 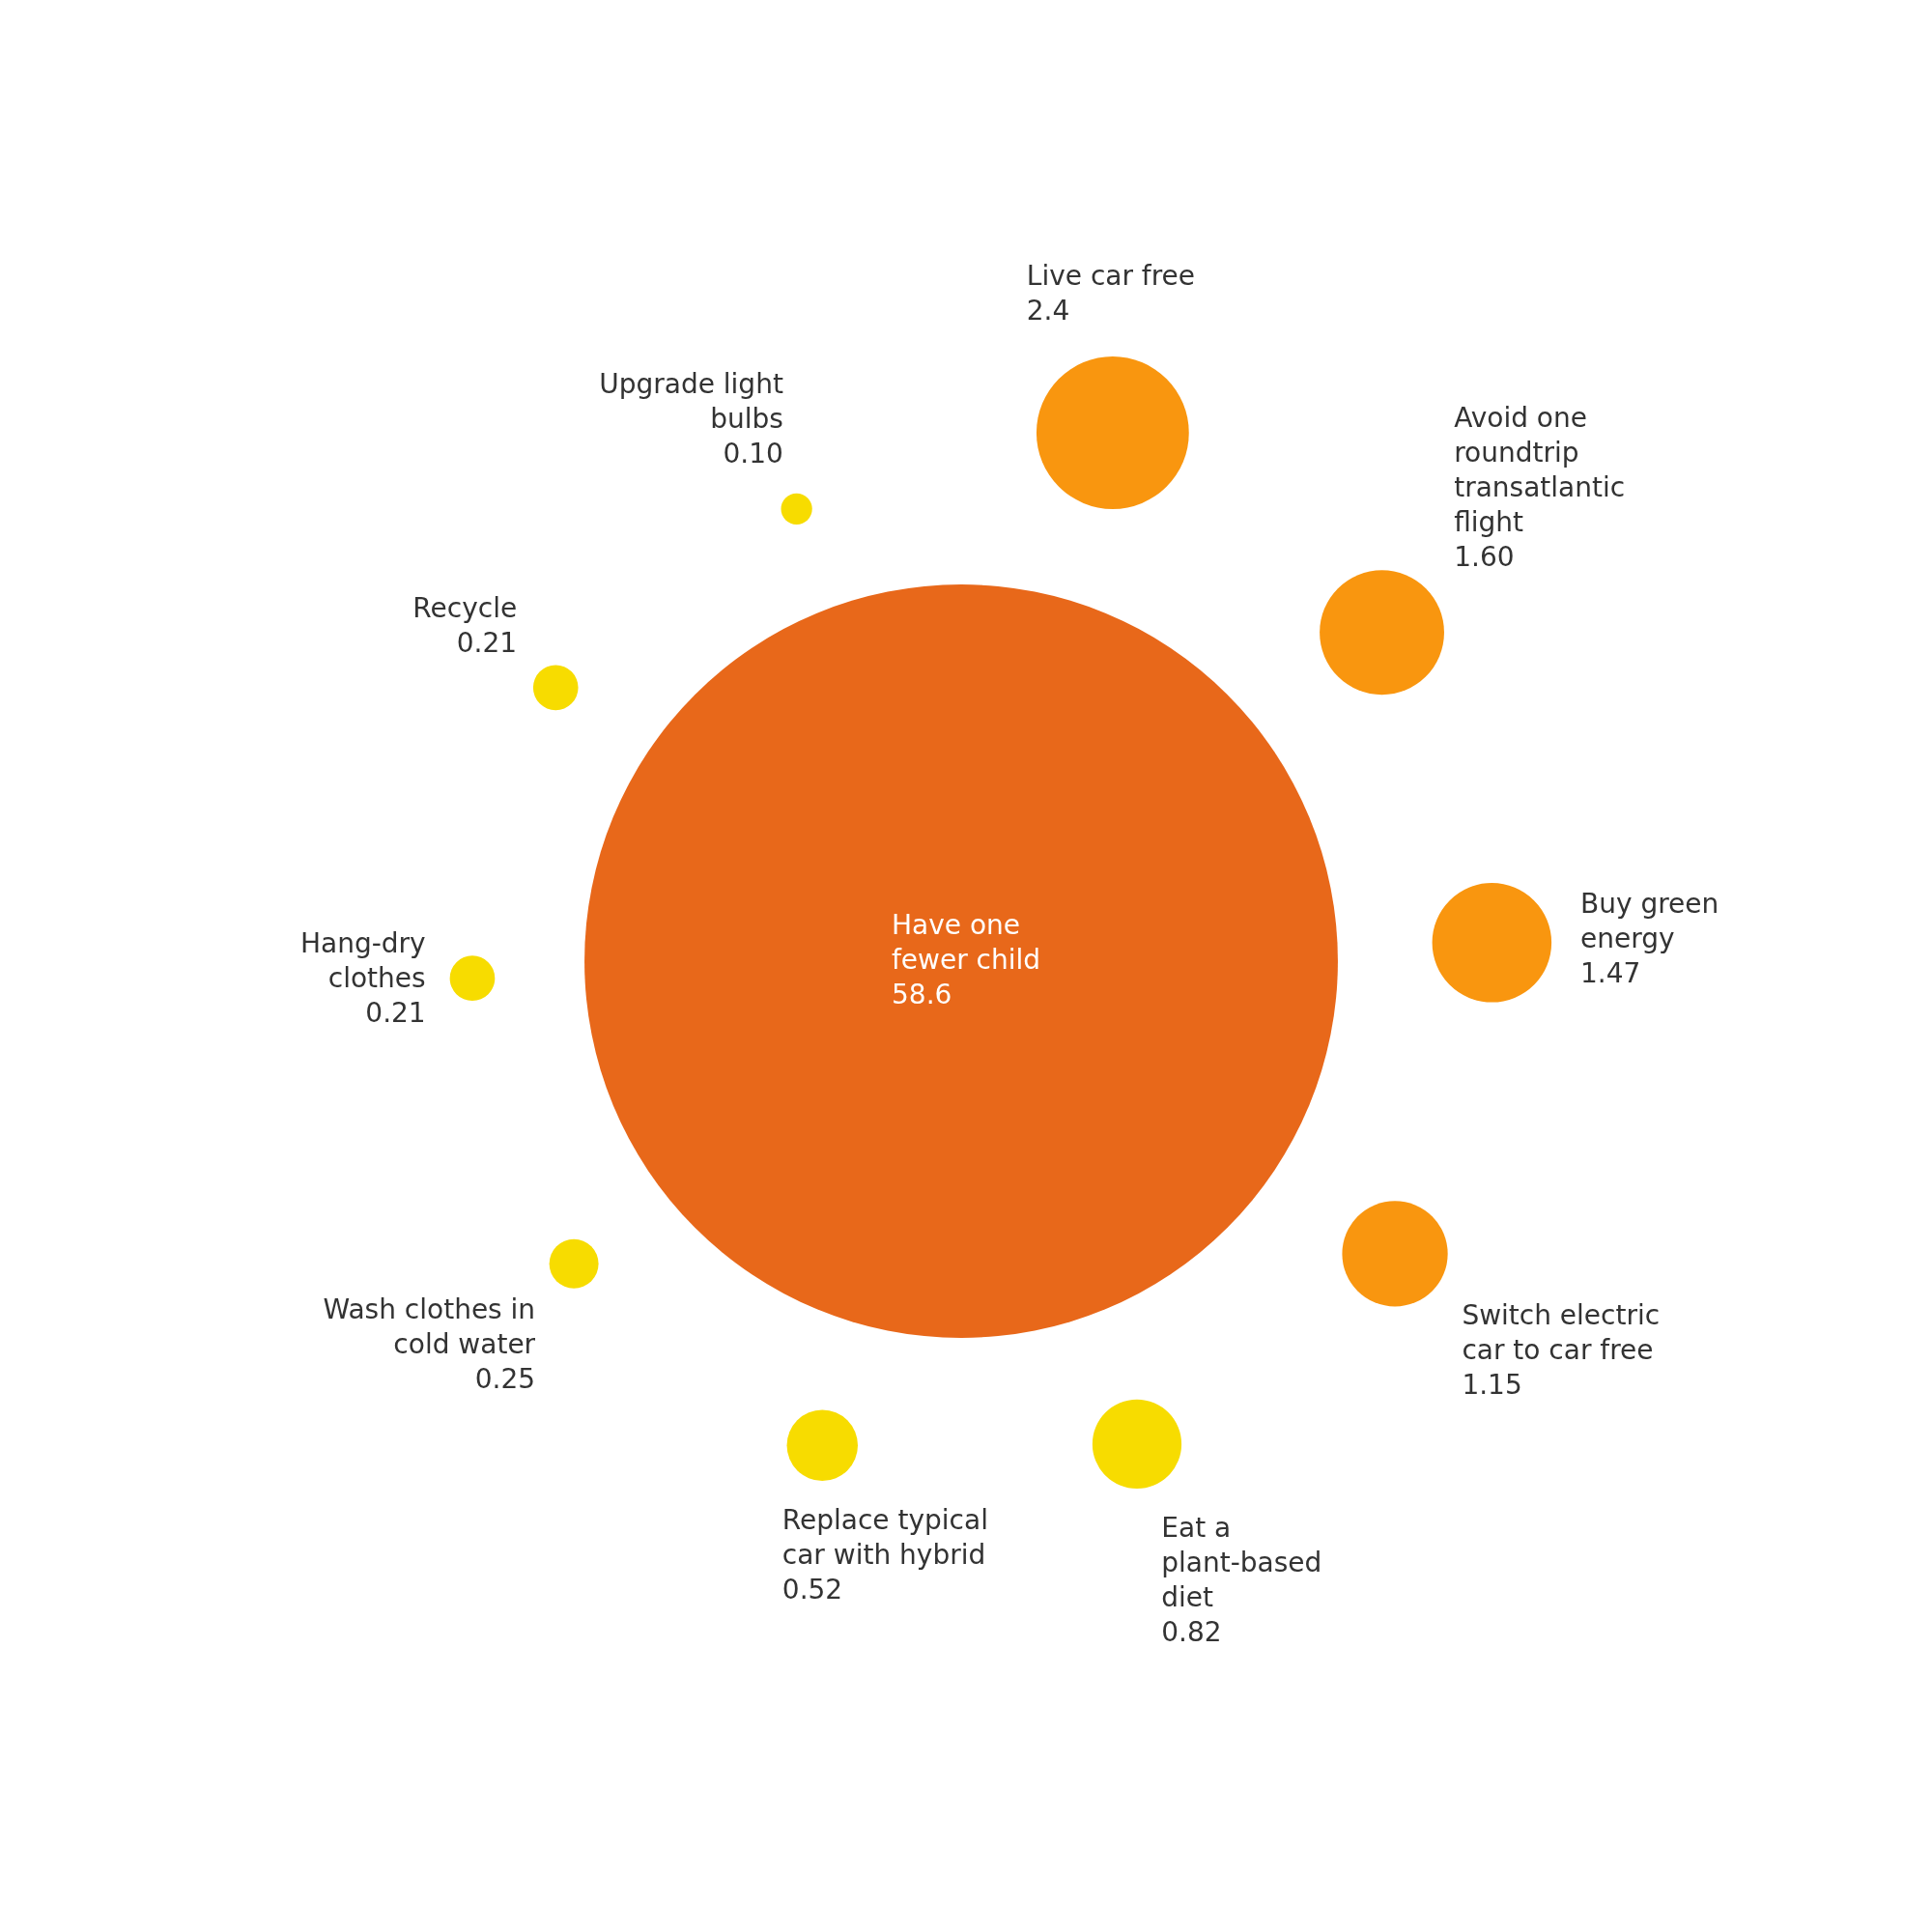 What do you see at coordinates (1492, 1384) in the screenshot?
I see `data-label: 1.15` at bounding box center [1492, 1384].